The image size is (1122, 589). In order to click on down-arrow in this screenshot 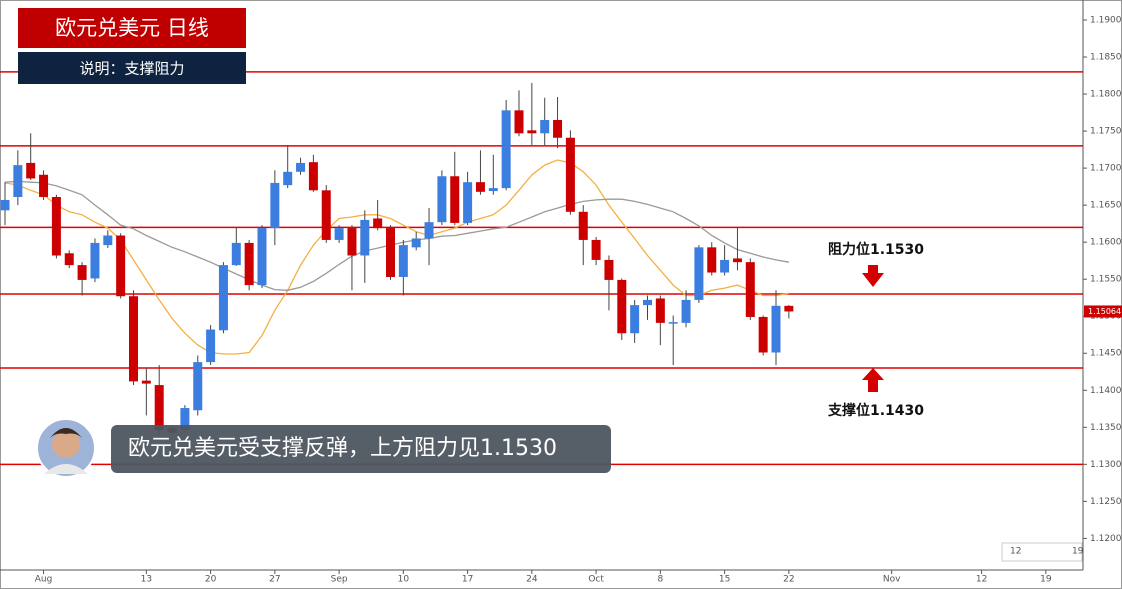, I will do `click(873, 276)`.